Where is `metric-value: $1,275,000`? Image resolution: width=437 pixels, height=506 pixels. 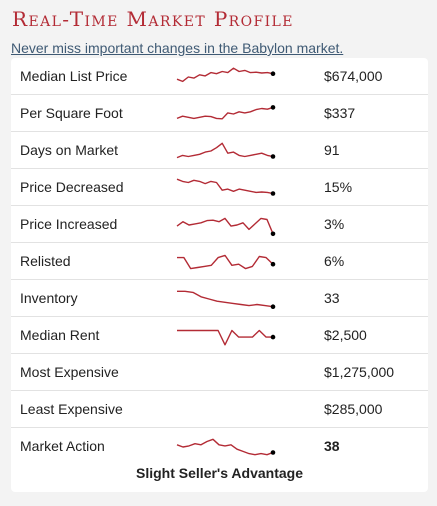 metric-value: $1,275,000 is located at coordinates (359, 372).